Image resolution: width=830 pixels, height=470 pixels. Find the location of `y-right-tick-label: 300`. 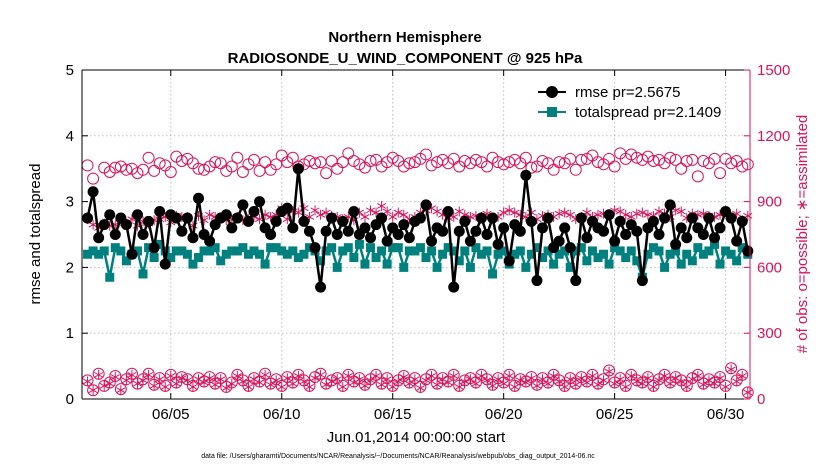

y-right-tick-label: 300 is located at coordinates (769, 333).